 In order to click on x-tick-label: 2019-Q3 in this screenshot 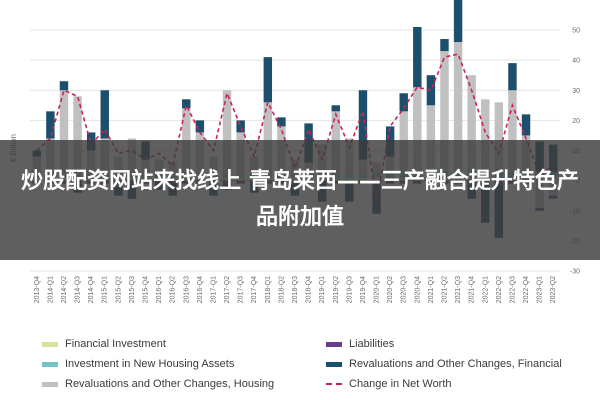, I will do `click(349, 289)`.